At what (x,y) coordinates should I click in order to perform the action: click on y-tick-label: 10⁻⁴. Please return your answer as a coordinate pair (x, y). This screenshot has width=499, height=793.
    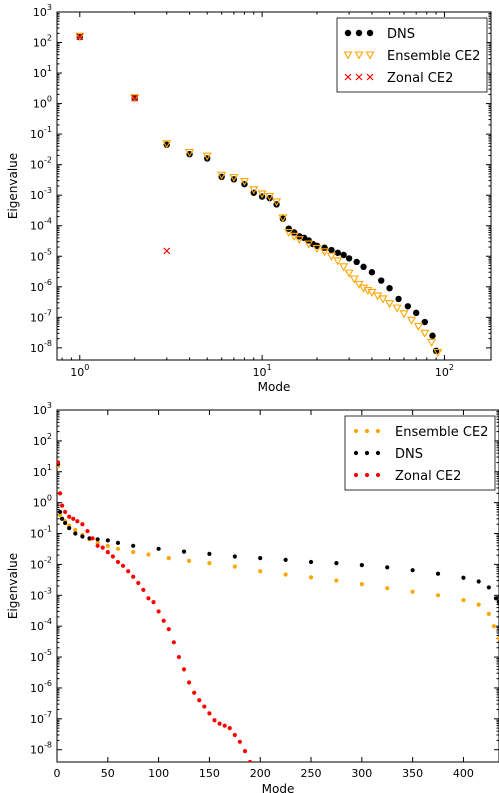
    Looking at the image, I should click on (41, 625).